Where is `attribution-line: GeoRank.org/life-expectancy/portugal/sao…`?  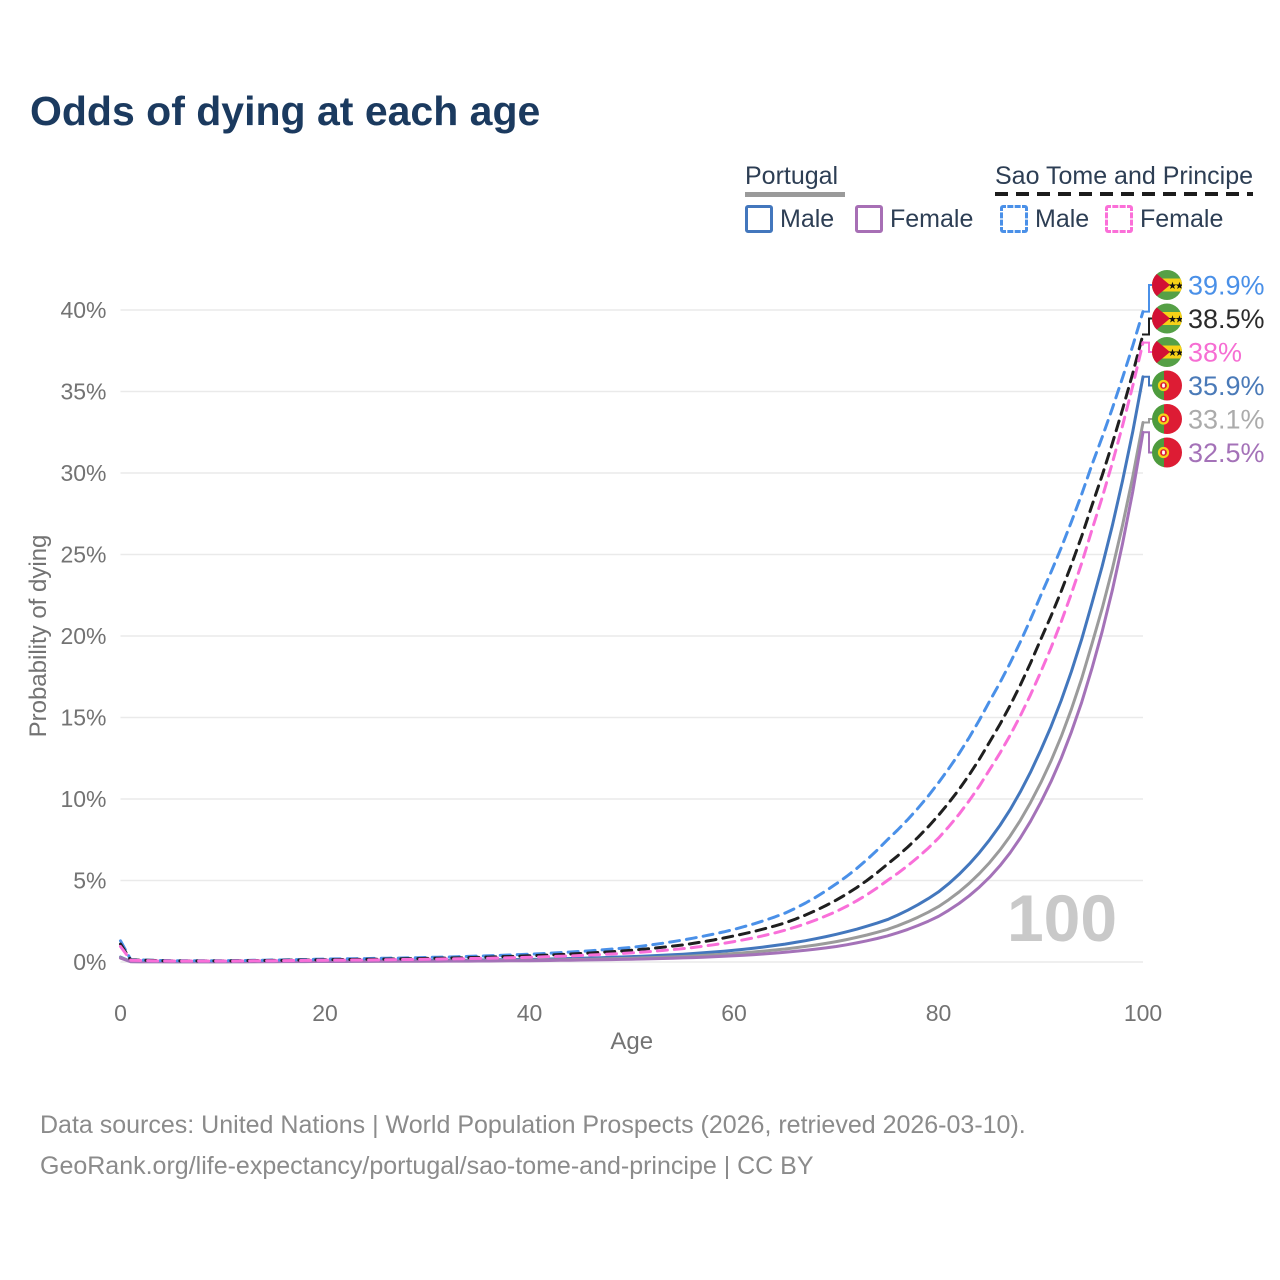
attribution-line: GeoRank.org/life-expectancy/portugal/sao… is located at coordinates (427, 1166).